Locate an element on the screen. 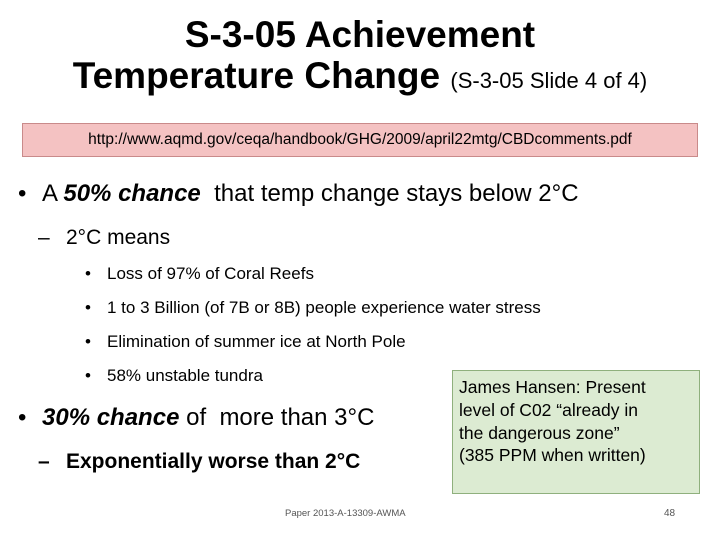 This screenshot has width=720, height=540. callout-line: James Hansen: Present is located at coordinates (552, 387).